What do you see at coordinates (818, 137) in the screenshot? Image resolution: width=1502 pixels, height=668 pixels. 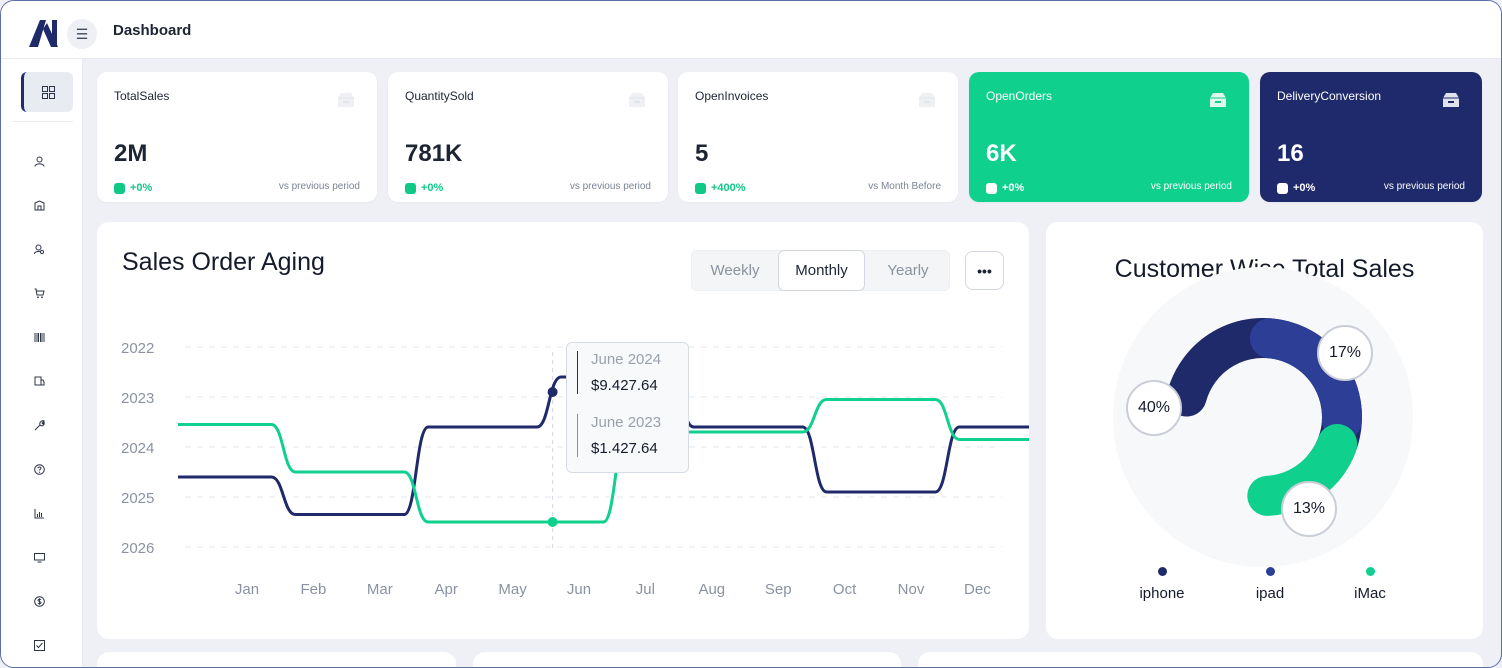 I see `kpi-card-open-invoices: OpenInvoices 5 +400% vs Month Before` at bounding box center [818, 137].